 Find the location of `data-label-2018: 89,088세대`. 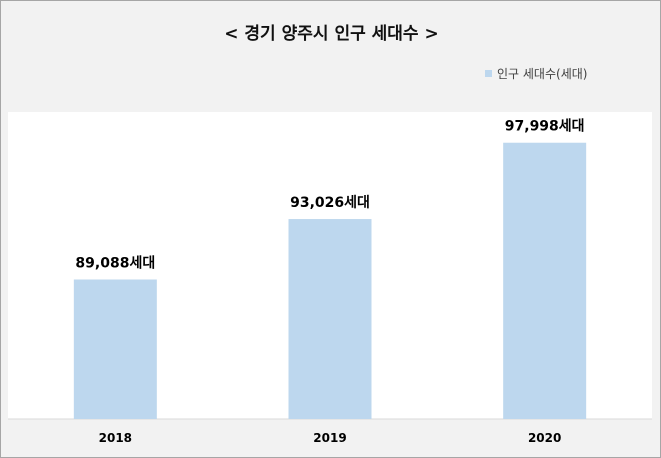

data-label-2018: 89,088세대 is located at coordinates (115, 263).